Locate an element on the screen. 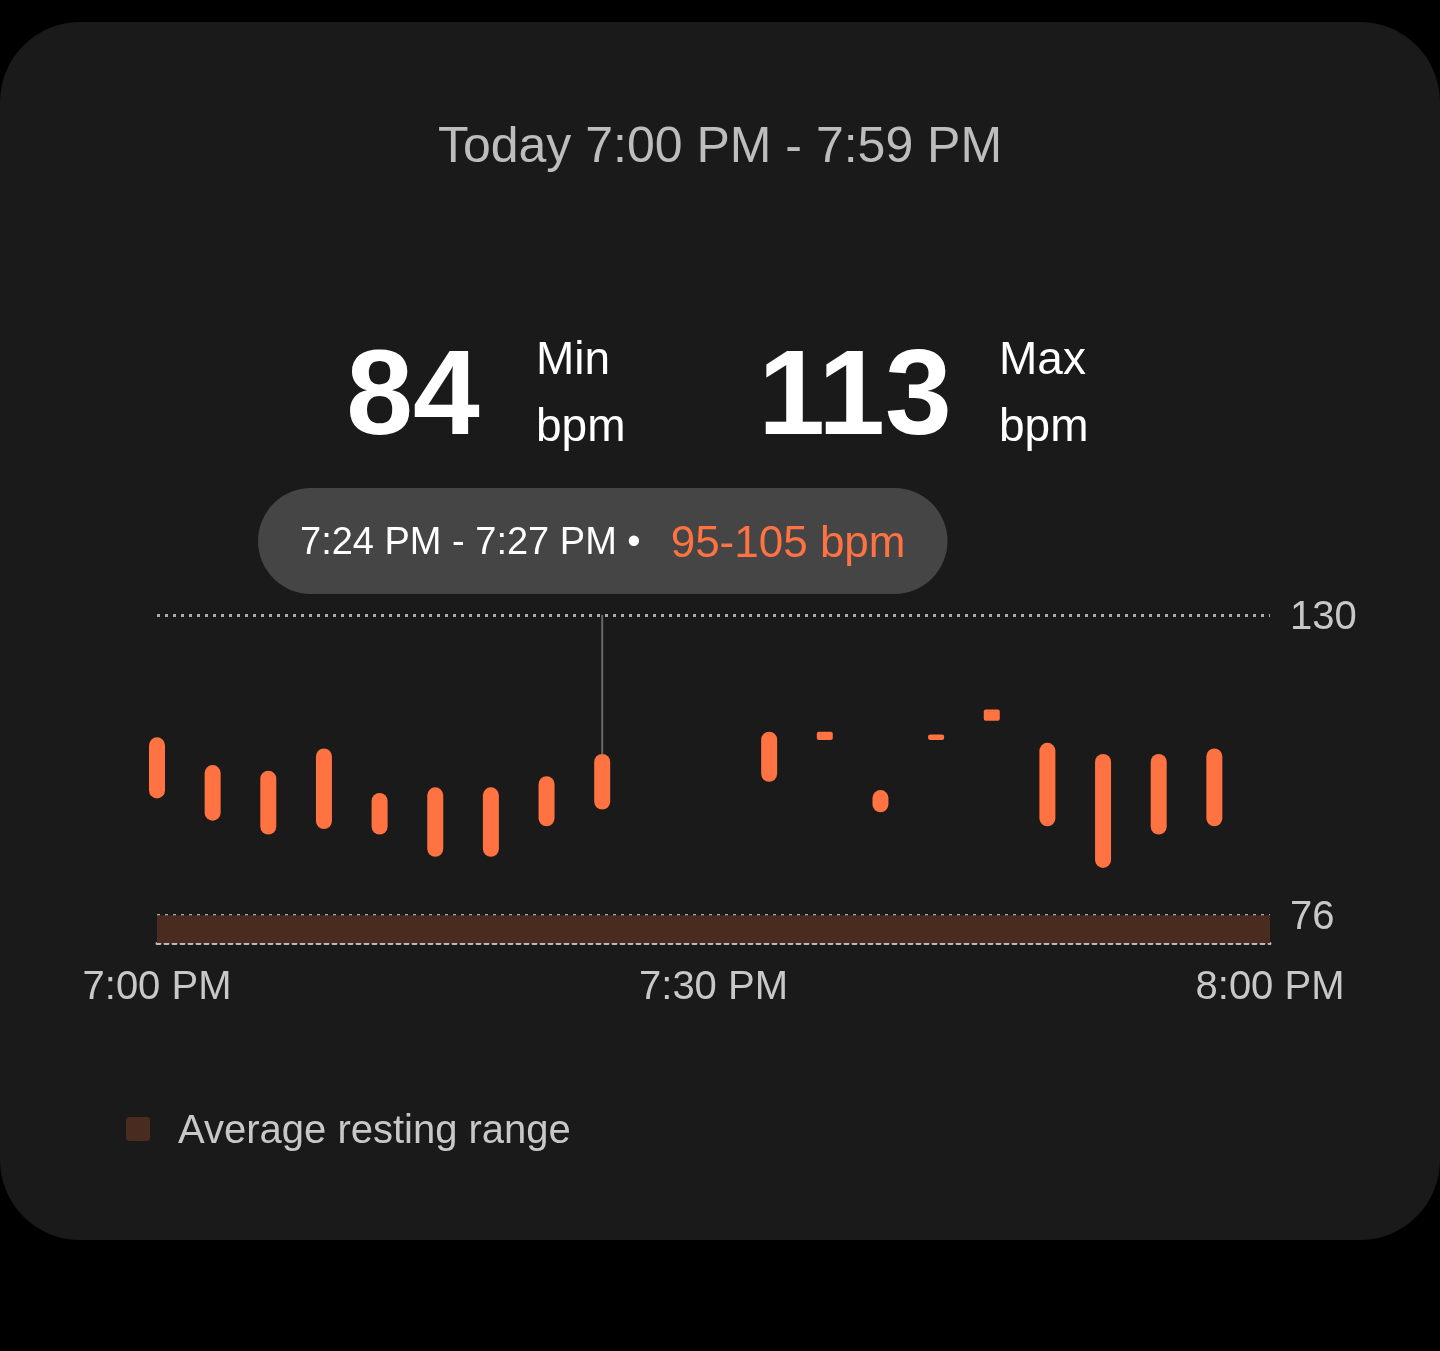 The height and width of the screenshot is (1351, 1440). x-tick-label: 7:00 PM is located at coordinates (157, 985).